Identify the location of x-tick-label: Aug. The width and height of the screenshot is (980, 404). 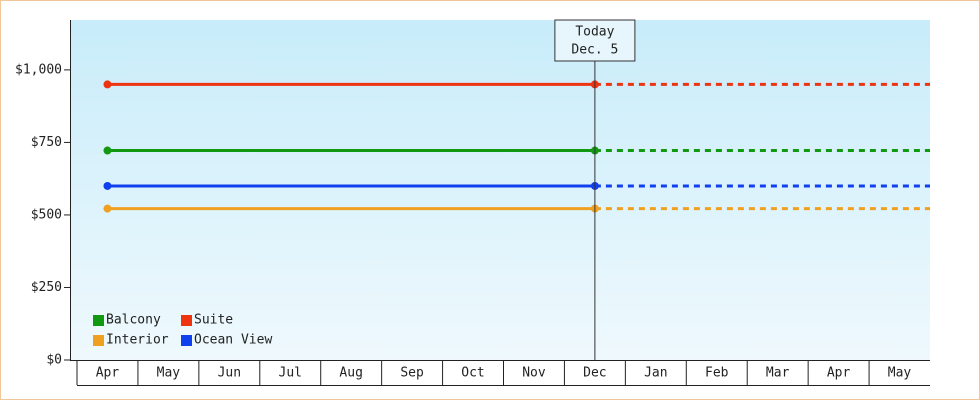
(350, 373).